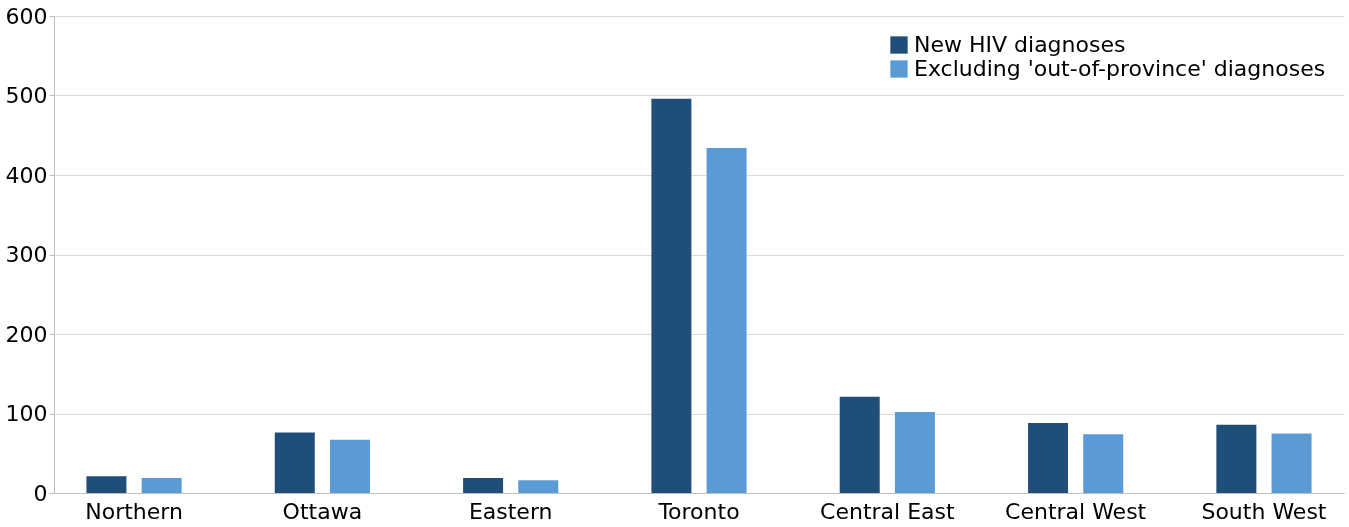 This screenshot has height=527, width=1349. Describe the element at coordinates (26, 254) in the screenshot. I see `y-tick-label: 300` at that location.